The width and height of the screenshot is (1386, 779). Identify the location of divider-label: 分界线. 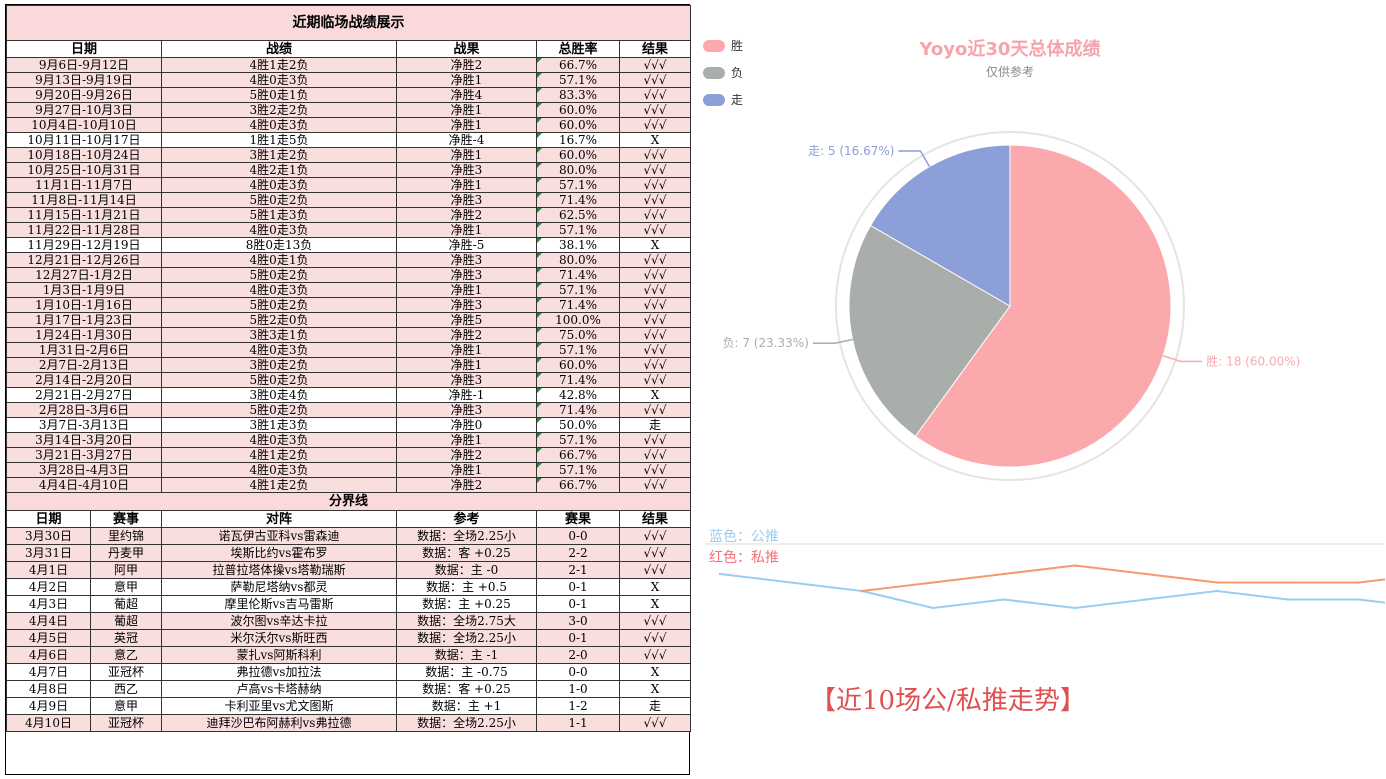
(348, 501).